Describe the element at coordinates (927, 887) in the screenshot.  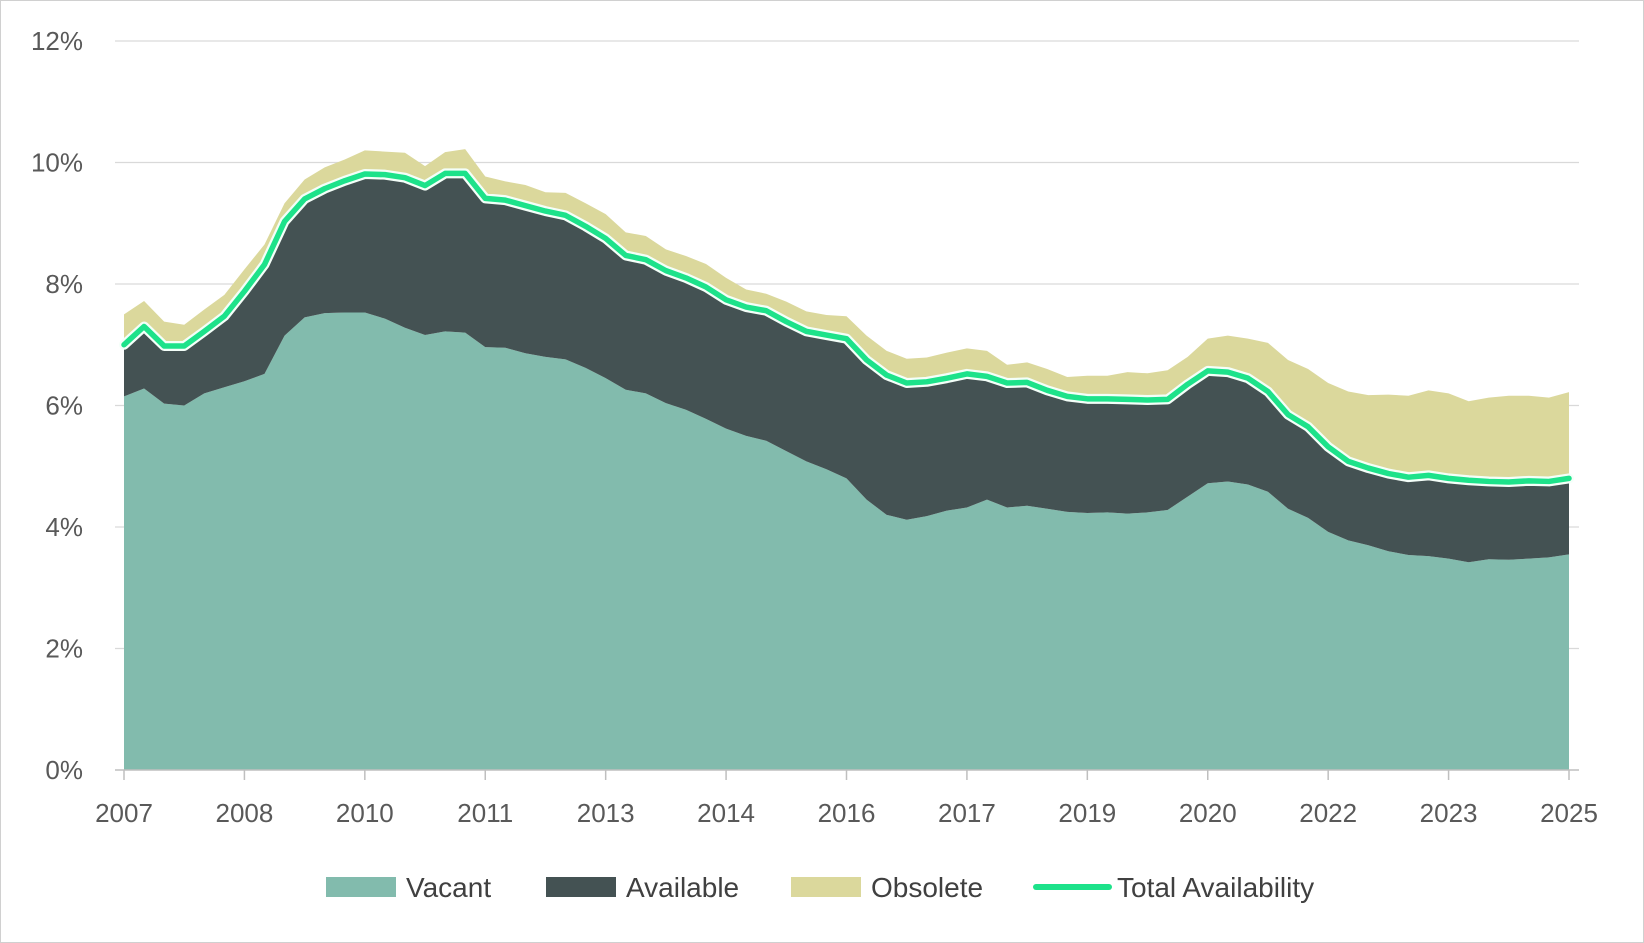
I see `legend-label-obsolete: Obsolete` at that location.